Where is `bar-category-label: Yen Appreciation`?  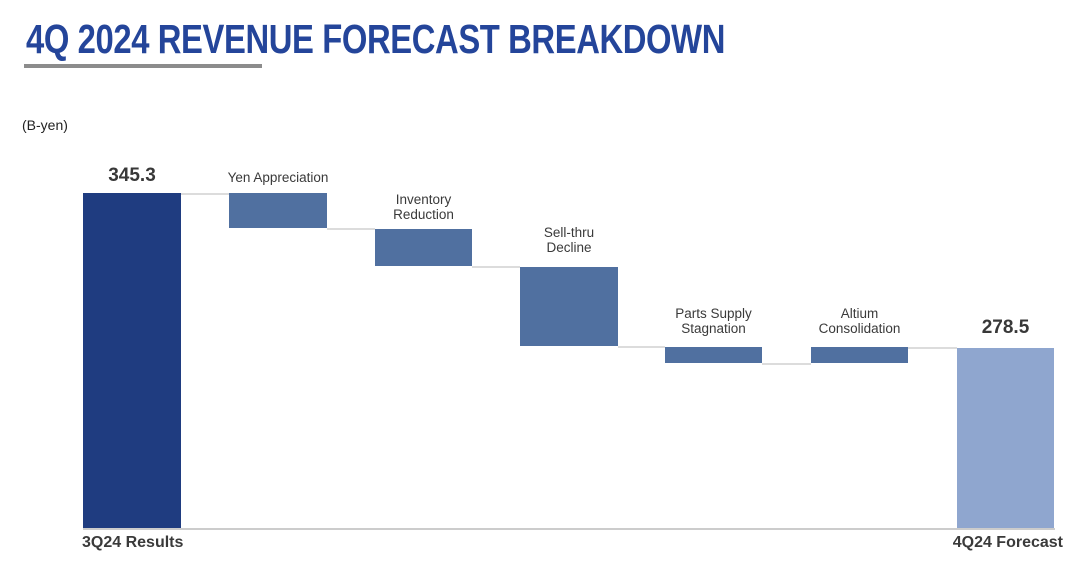
bar-category-label: Yen Appreciation is located at coordinates (278, 177).